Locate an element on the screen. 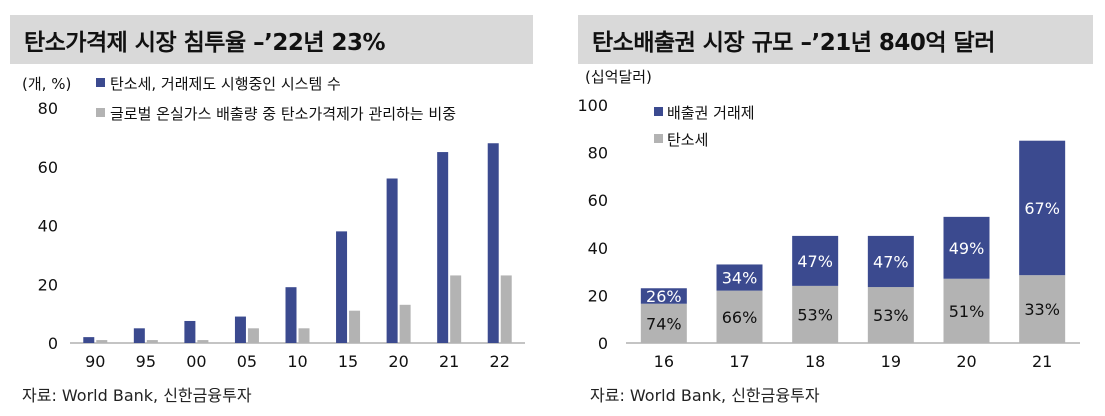  chart-title: 탄소가격제 시장 침투율 –’22년 23% is located at coordinates (271, 39).